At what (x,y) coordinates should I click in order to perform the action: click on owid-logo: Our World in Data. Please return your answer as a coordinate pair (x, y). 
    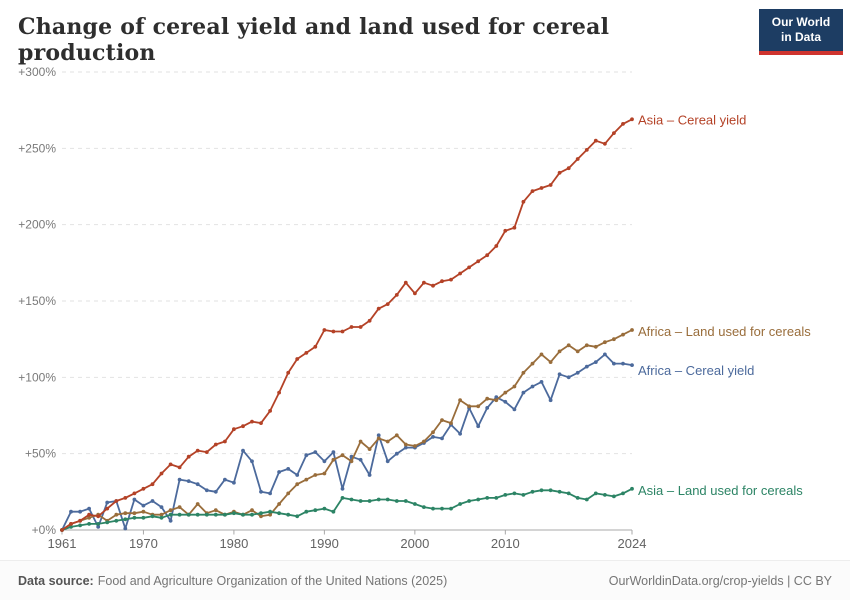
    Looking at the image, I should click on (801, 32).